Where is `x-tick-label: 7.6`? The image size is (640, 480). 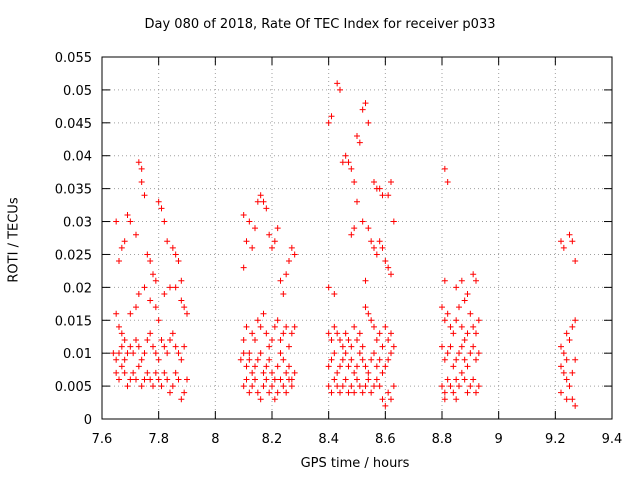 x-tick-label: 7.6 is located at coordinates (102, 439).